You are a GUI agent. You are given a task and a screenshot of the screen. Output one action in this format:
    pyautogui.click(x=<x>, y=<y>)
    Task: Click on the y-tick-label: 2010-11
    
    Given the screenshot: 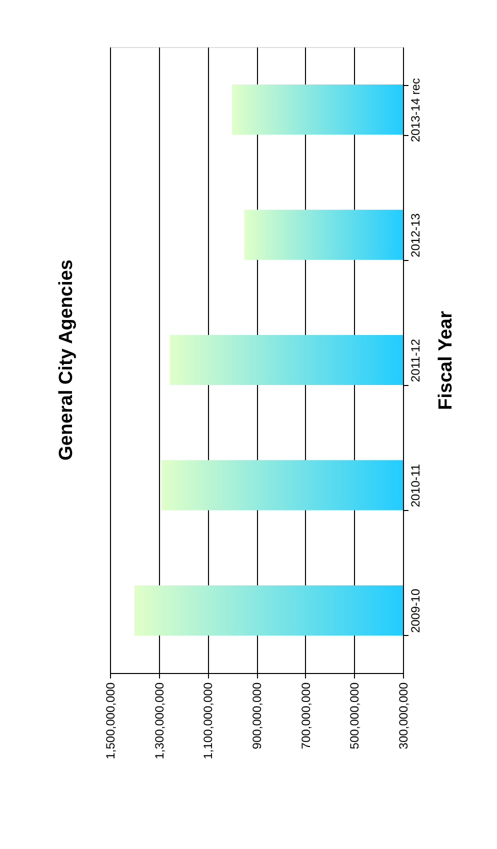 What is the action you would take?
    pyautogui.click(x=415, y=486)
    